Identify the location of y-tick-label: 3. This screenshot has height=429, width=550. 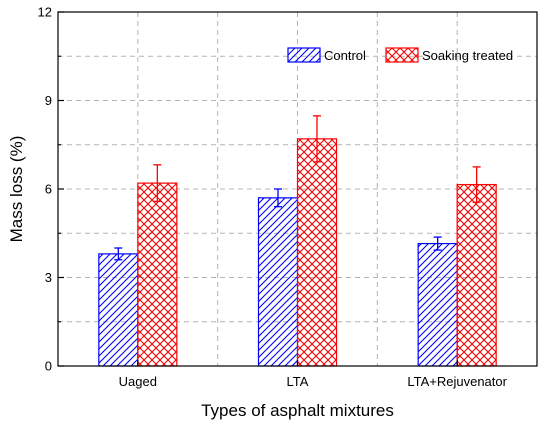
(48, 277).